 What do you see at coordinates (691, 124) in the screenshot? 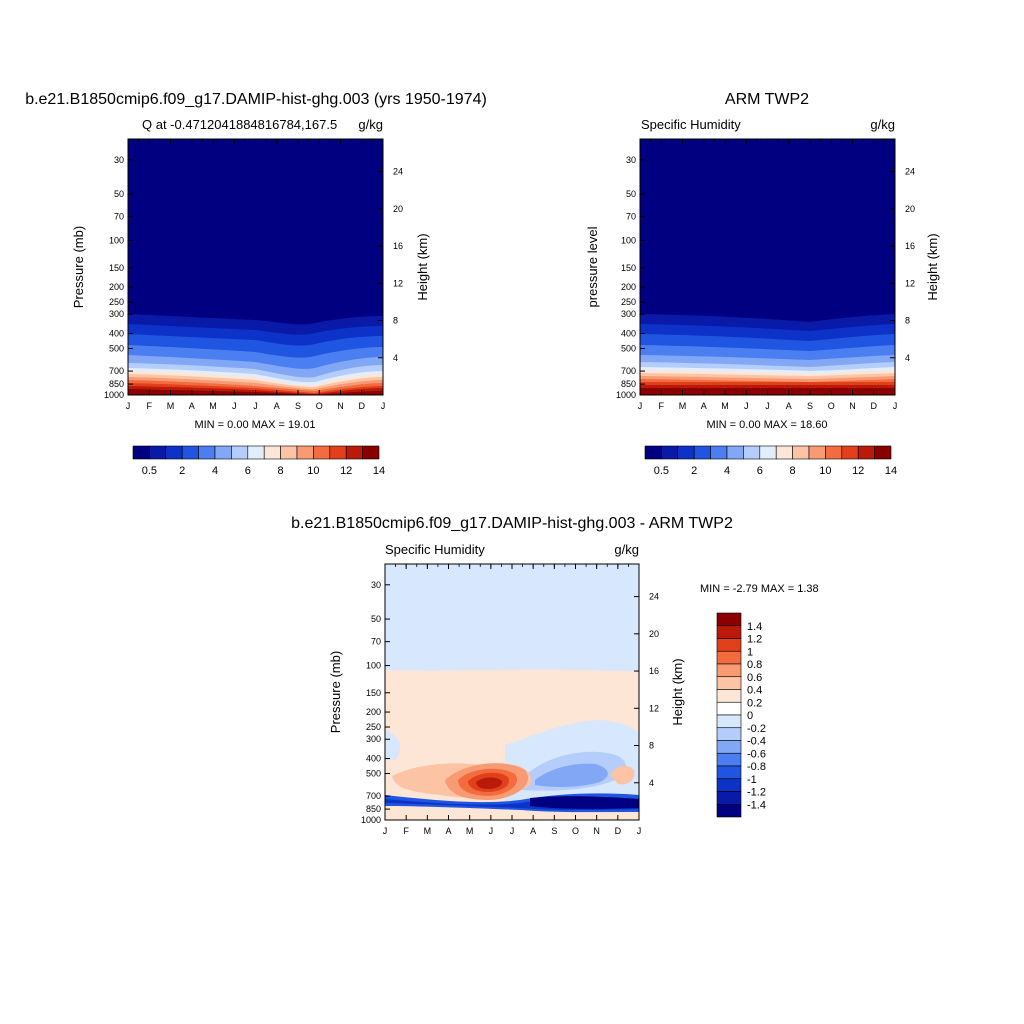
I see `panel-b-left-string: Specific Humidity` at bounding box center [691, 124].